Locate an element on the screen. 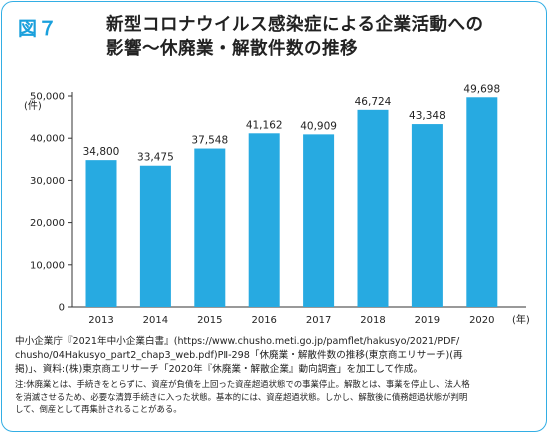 This screenshot has height=435, width=550. y-tick-label: 20,000 is located at coordinates (47, 223).